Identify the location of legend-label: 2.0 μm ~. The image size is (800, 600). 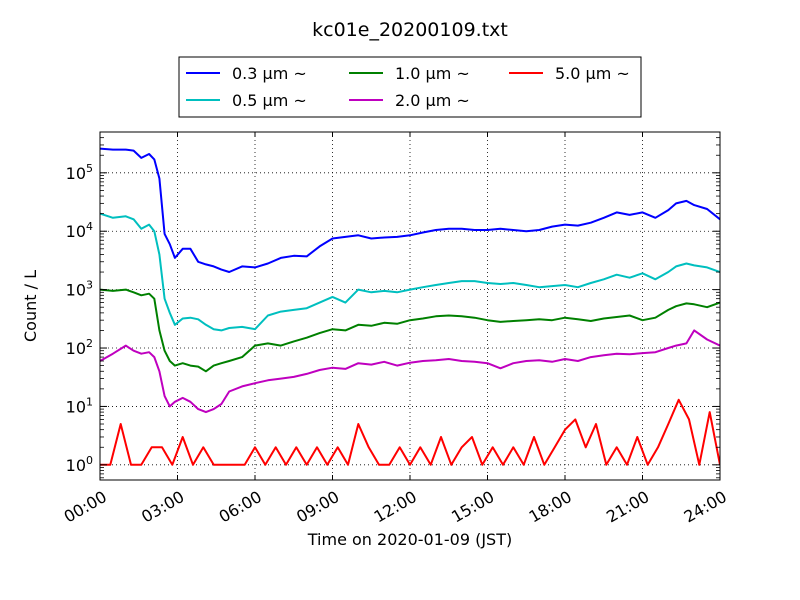
(432, 100).